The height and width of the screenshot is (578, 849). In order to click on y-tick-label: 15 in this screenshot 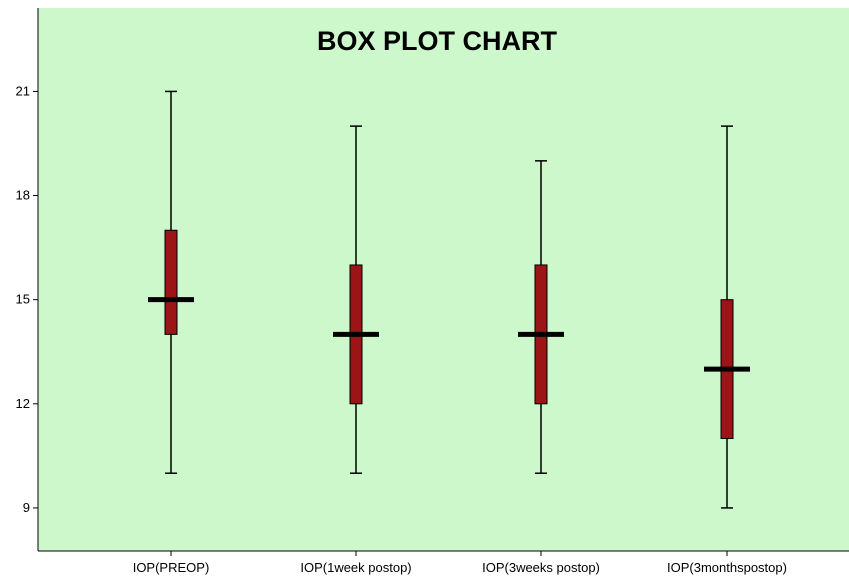, I will do `click(23, 299)`.